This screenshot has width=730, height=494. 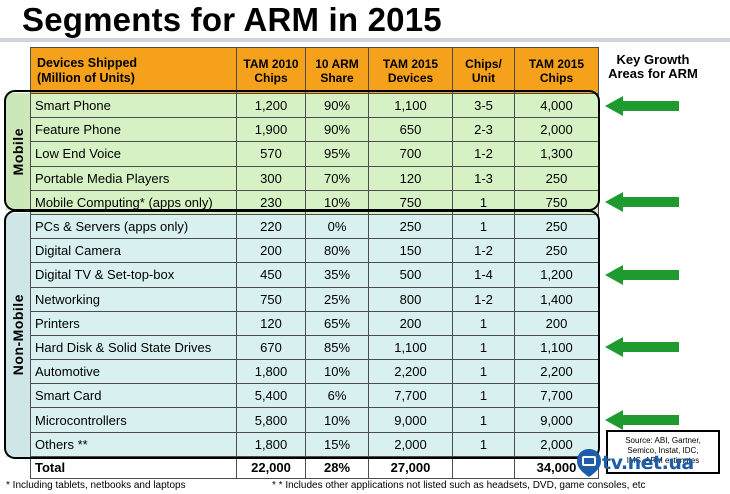 What do you see at coordinates (556, 420) in the screenshot?
I see `cell-tam-2015-chips: 9,000` at bounding box center [556, 420].